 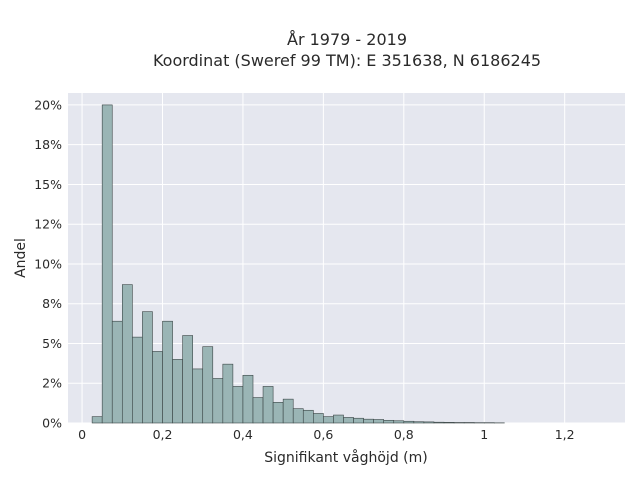 I want to click on x-tick-label: 0,4, so click(x=243, y=434).